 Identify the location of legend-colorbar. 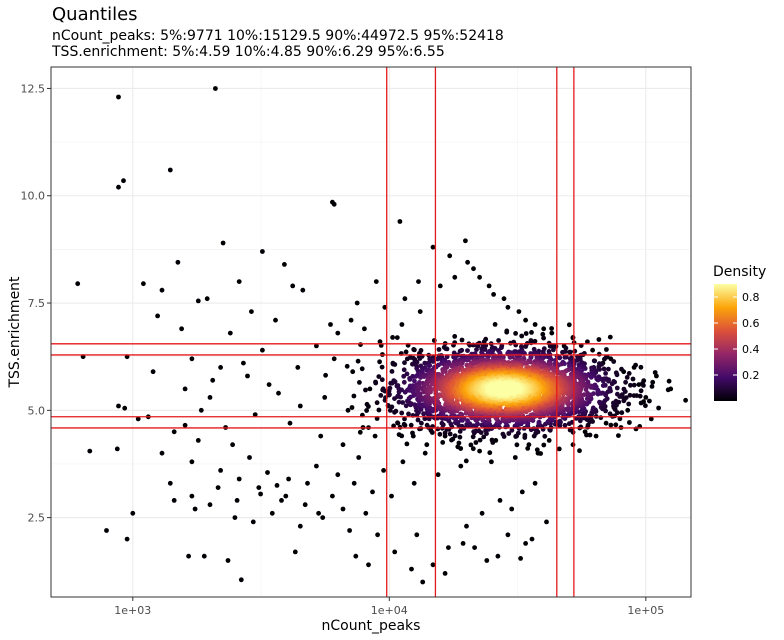
(725, 342).